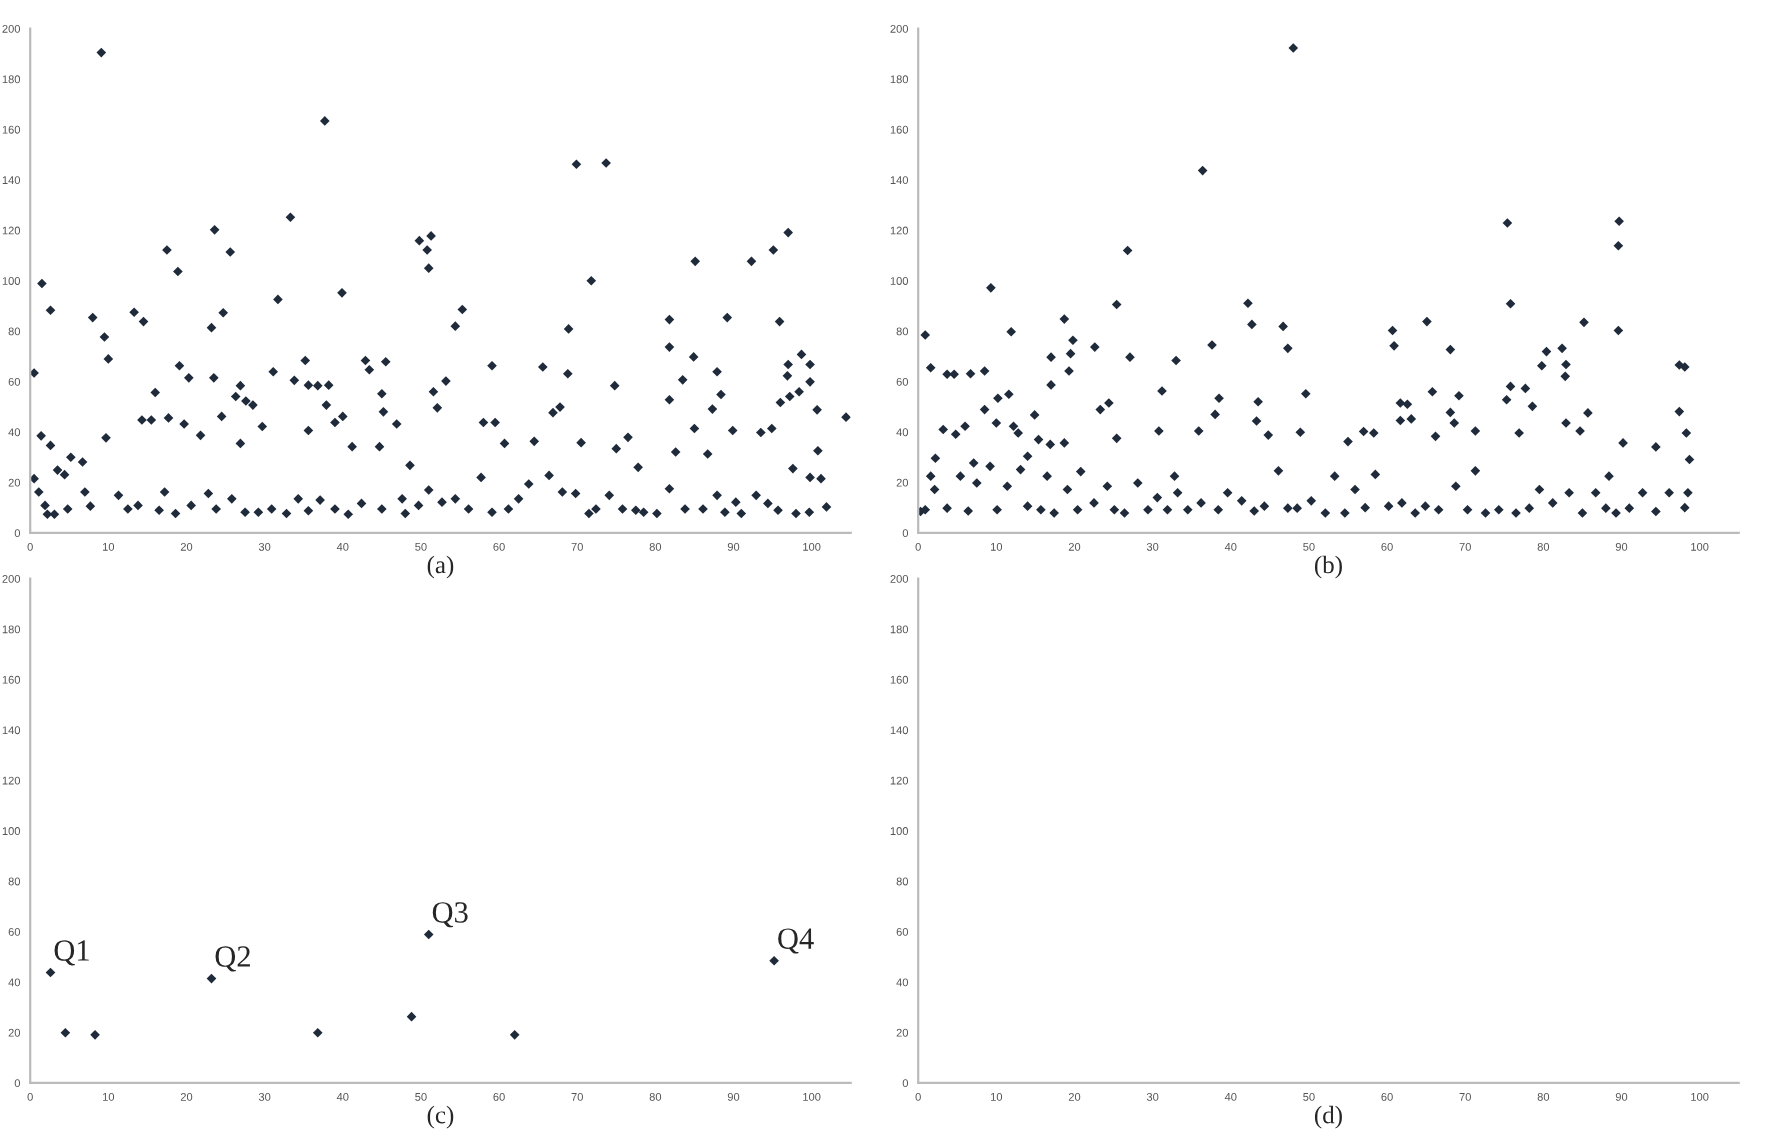 Image resolution: width=1776 pixels, height=1146 pixels. Describe the element at coordinates (232, 959) in the screenshot. I see `annotation: Q2` at that location.